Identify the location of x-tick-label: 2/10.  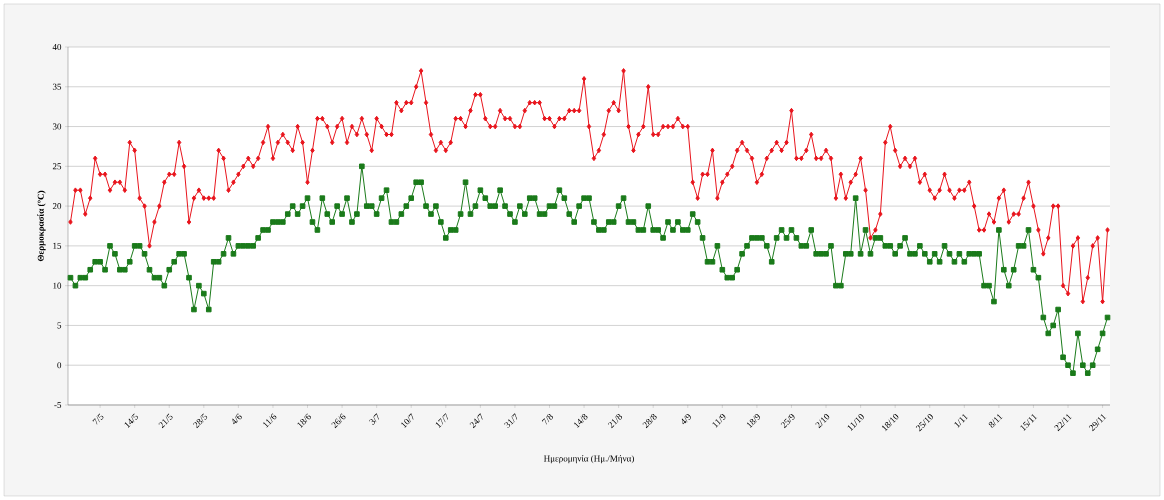
(822, 421).